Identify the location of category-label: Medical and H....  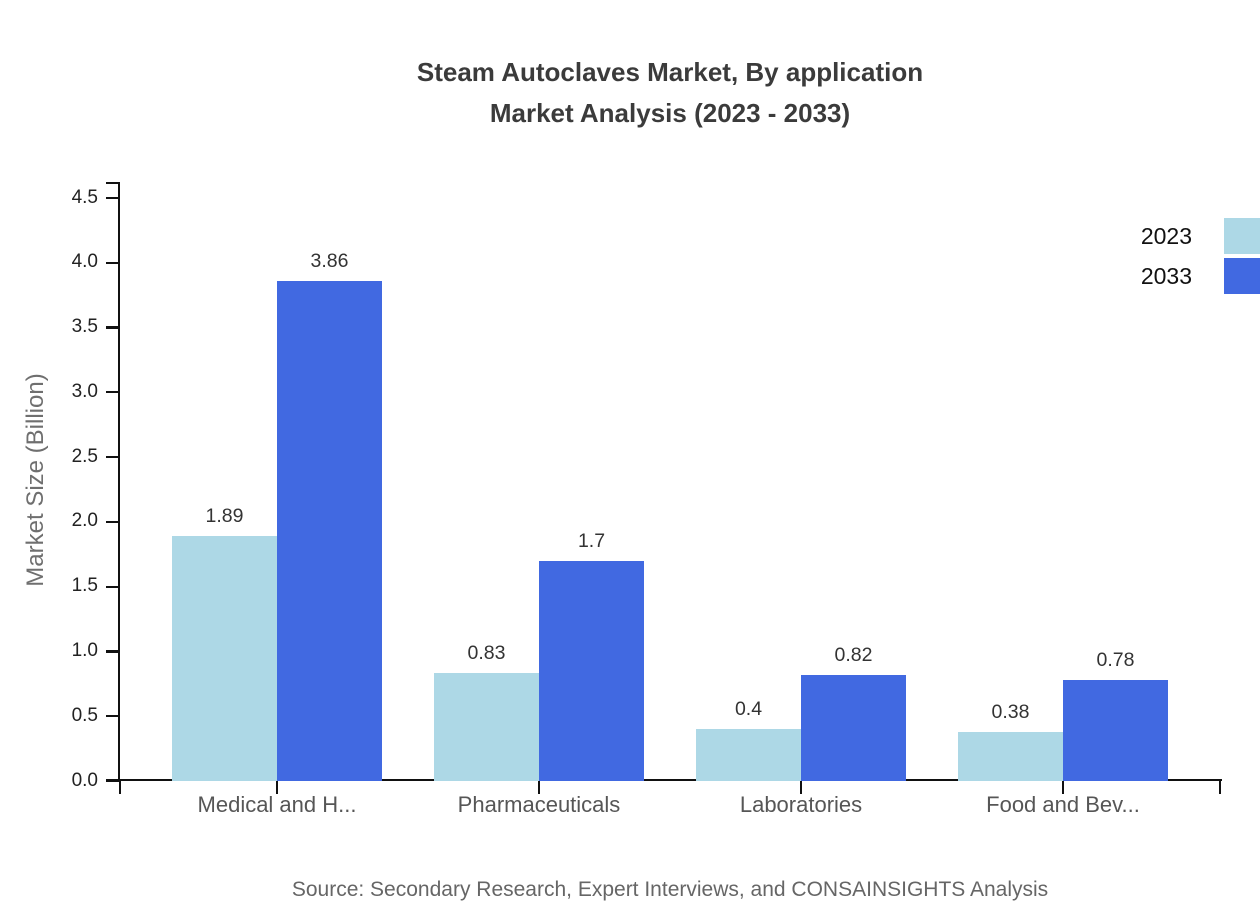
(277, 804).